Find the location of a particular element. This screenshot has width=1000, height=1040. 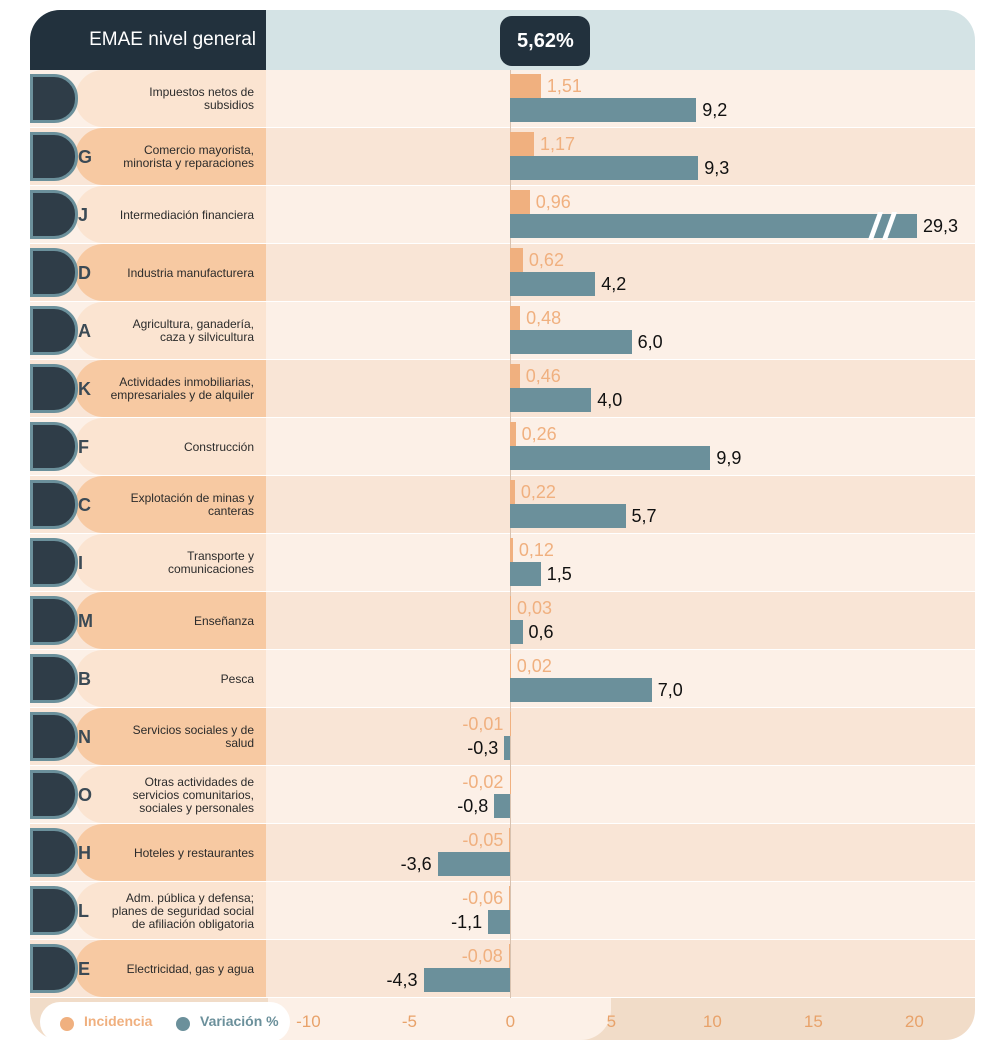

value-label: 1,17 is located at coordinates (558, 144).